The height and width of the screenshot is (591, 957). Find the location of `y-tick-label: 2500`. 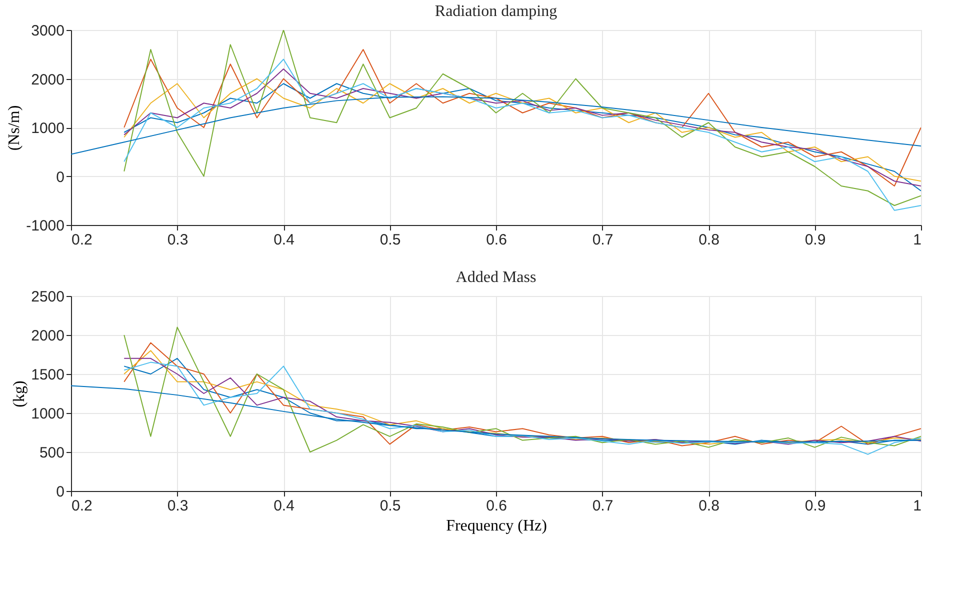

y-tick-label: 2500 is located at coordinates (47, 297).